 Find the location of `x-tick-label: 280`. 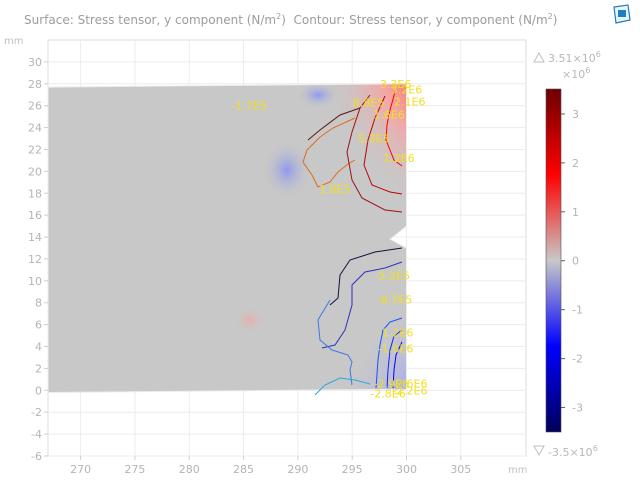

x-tick-label: 280 is located at coordinates (189, 469).